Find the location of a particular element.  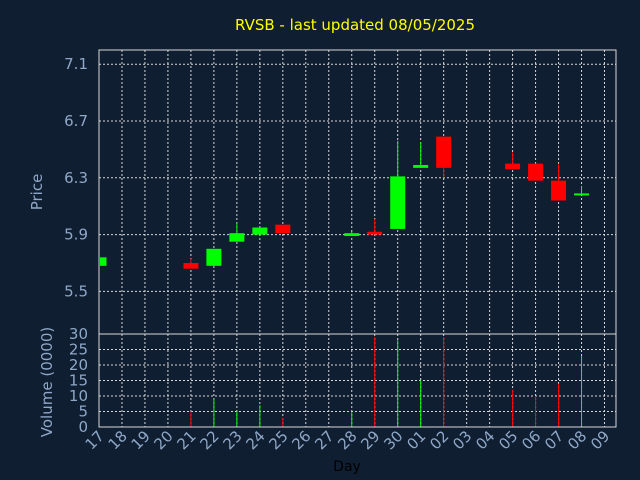

price-axis-label: Price is located at coordinates (37, 192).